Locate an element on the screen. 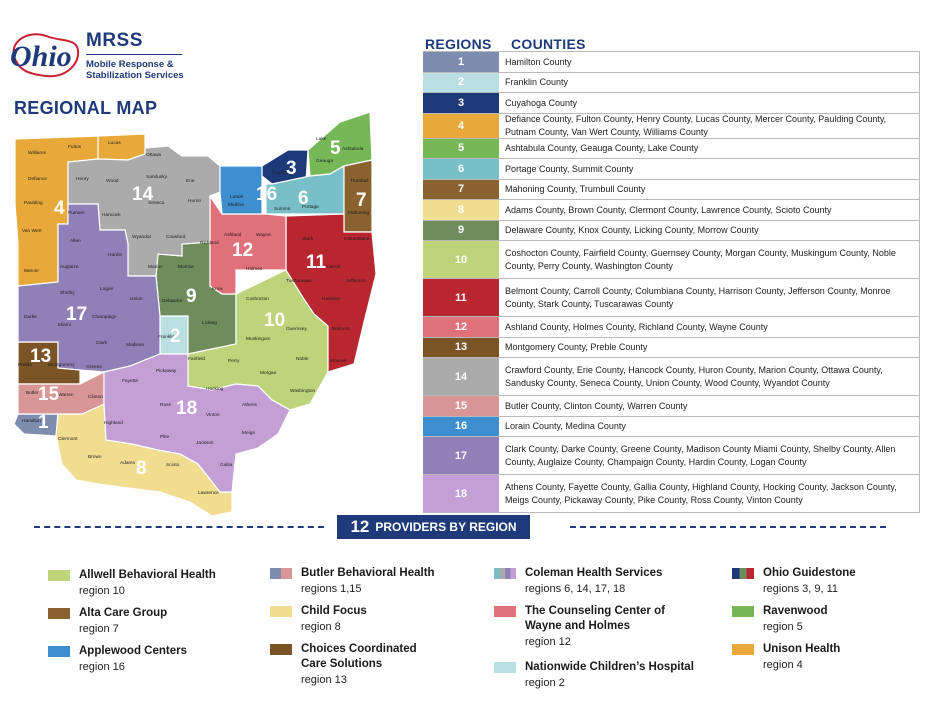  county-label: Vinton is located at coordinates (213, 415).